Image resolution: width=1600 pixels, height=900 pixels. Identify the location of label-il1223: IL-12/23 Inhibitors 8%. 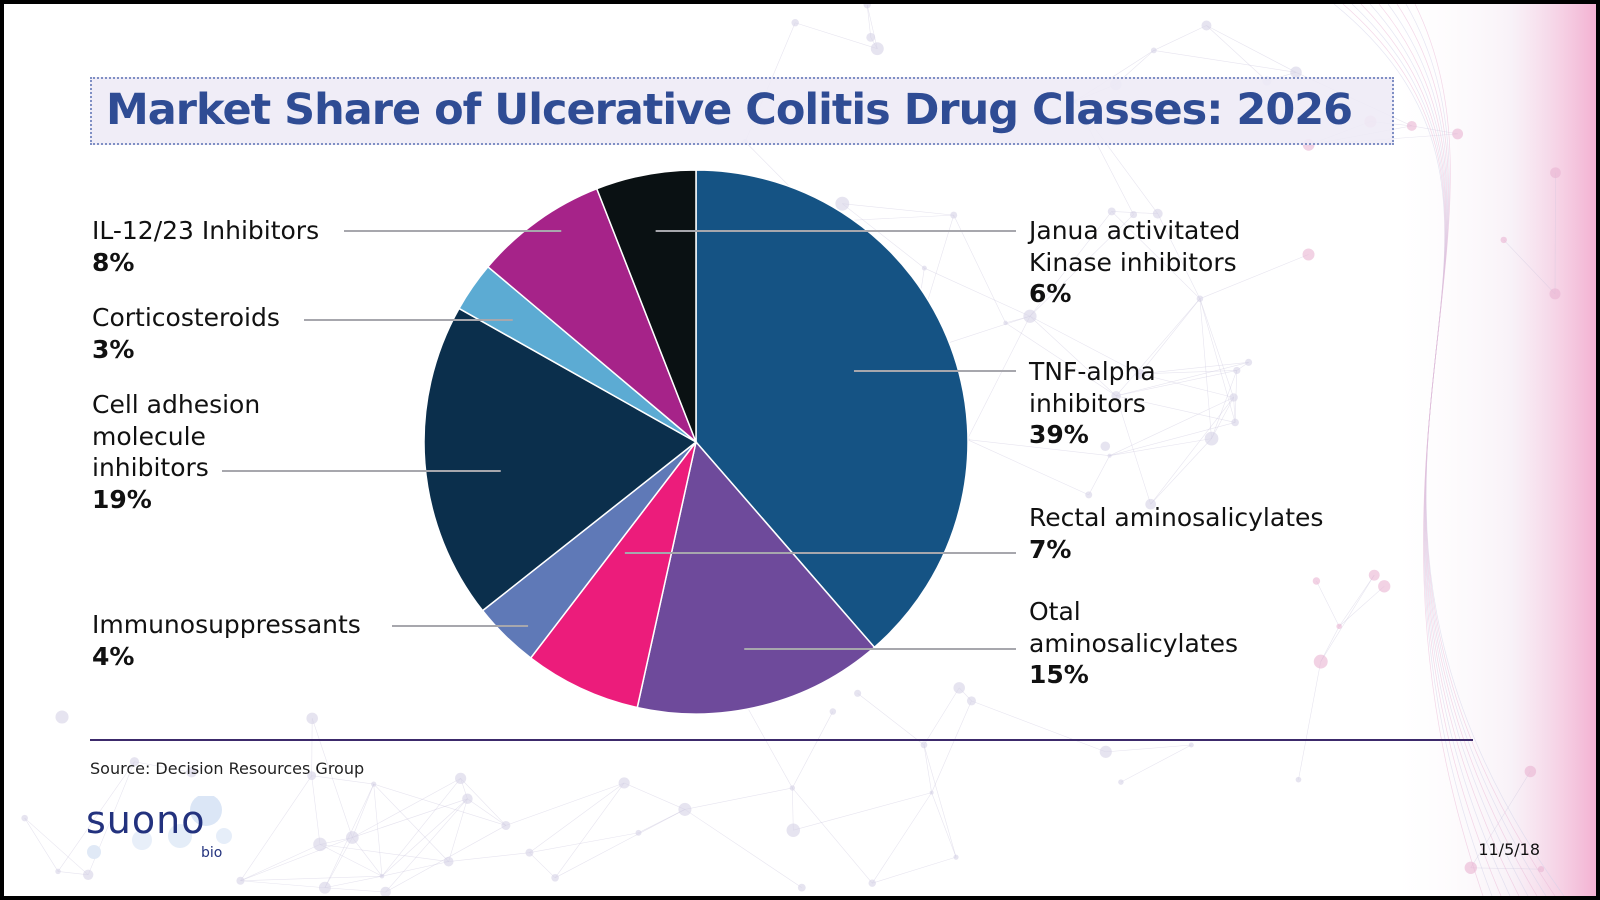
(205, 246).